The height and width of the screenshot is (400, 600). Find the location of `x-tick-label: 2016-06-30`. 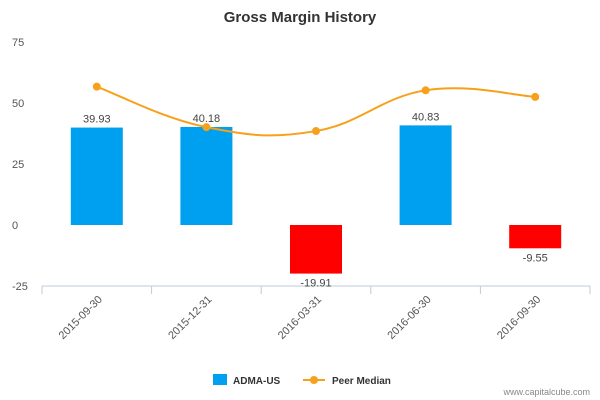

x-tick-label: 2016-06-30 is located at coordinates (409, 318).